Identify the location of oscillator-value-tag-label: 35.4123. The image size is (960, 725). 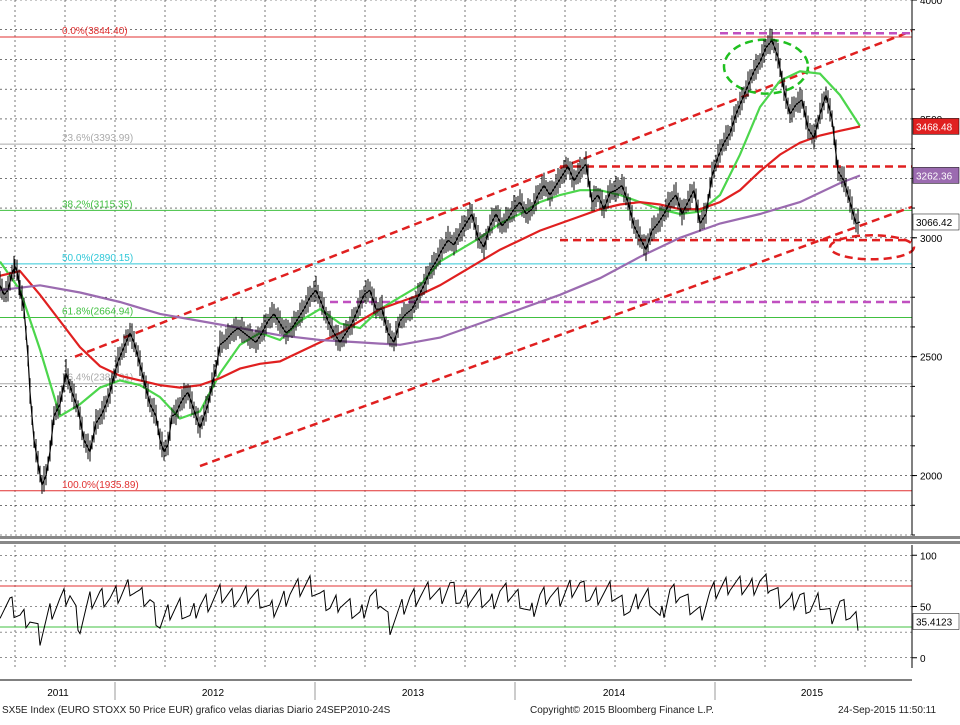
(934, 622).